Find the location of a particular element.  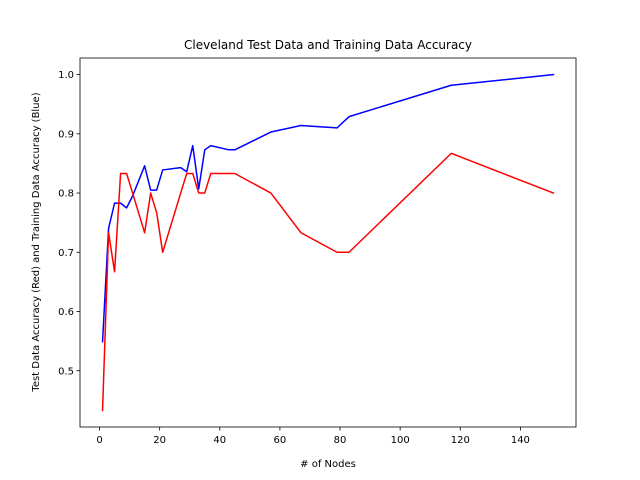

x-tick-label: 140 is located at coordinates (520, 440).